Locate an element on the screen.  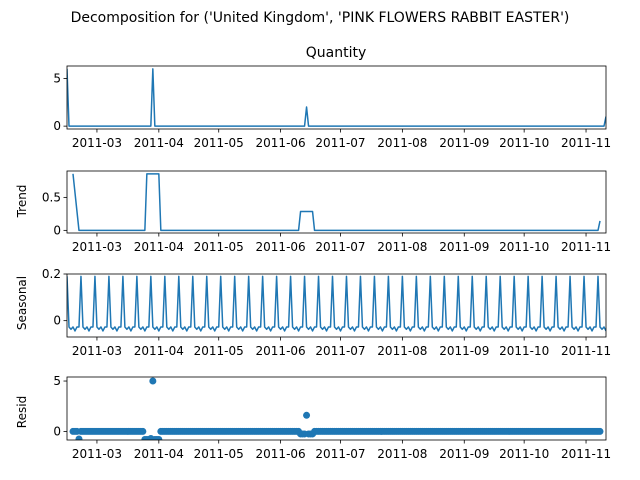
trend-plot-area is located at coordinates (336, 202).